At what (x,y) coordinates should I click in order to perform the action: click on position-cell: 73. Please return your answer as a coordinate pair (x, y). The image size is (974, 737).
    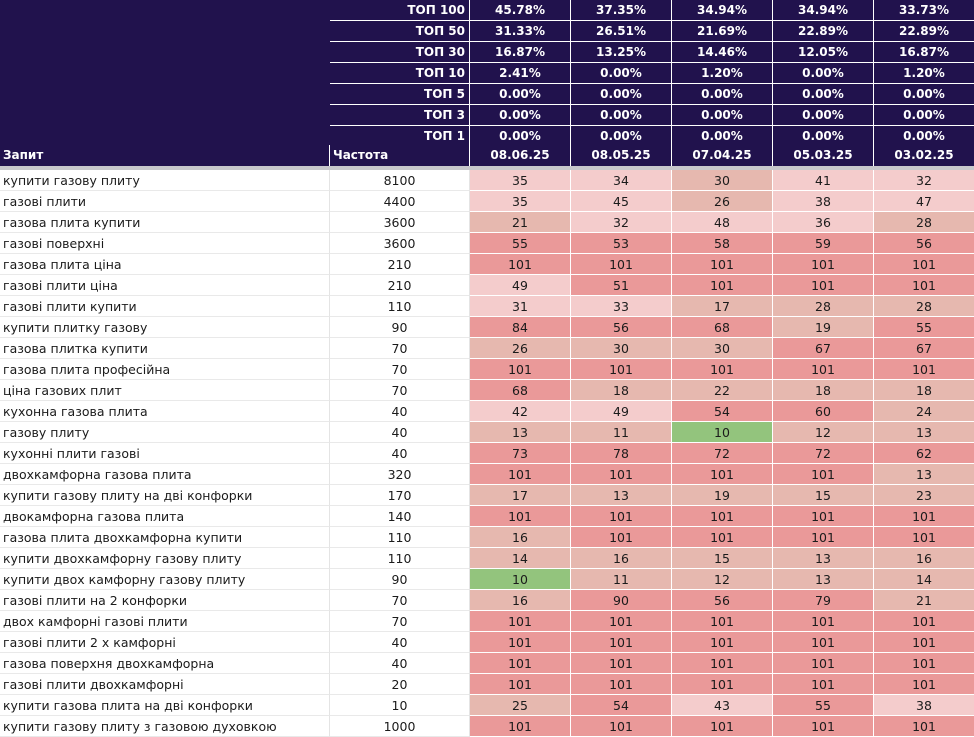
    Looking at the image, I should click on (520, 453).